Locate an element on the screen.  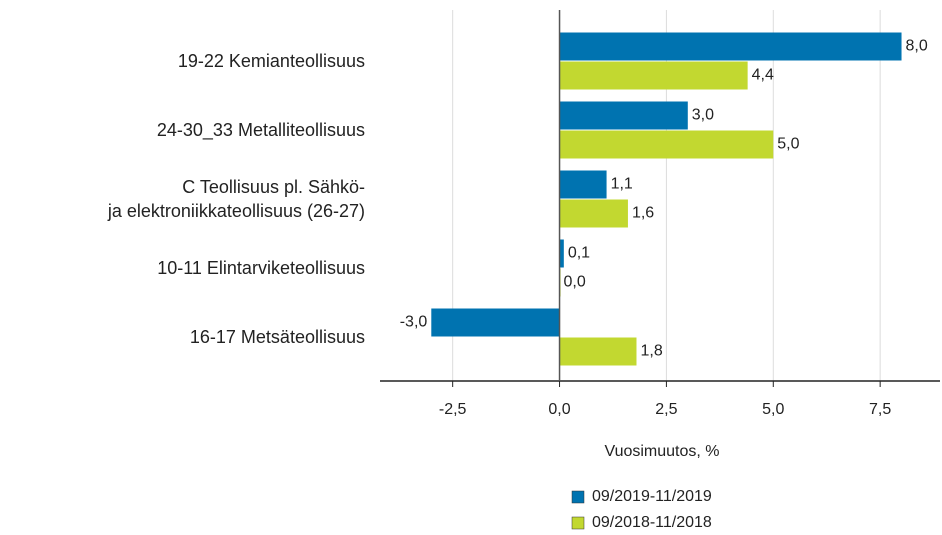
category-label: 16-17 Metsäteollisuus is located at coordinates (277, 336).